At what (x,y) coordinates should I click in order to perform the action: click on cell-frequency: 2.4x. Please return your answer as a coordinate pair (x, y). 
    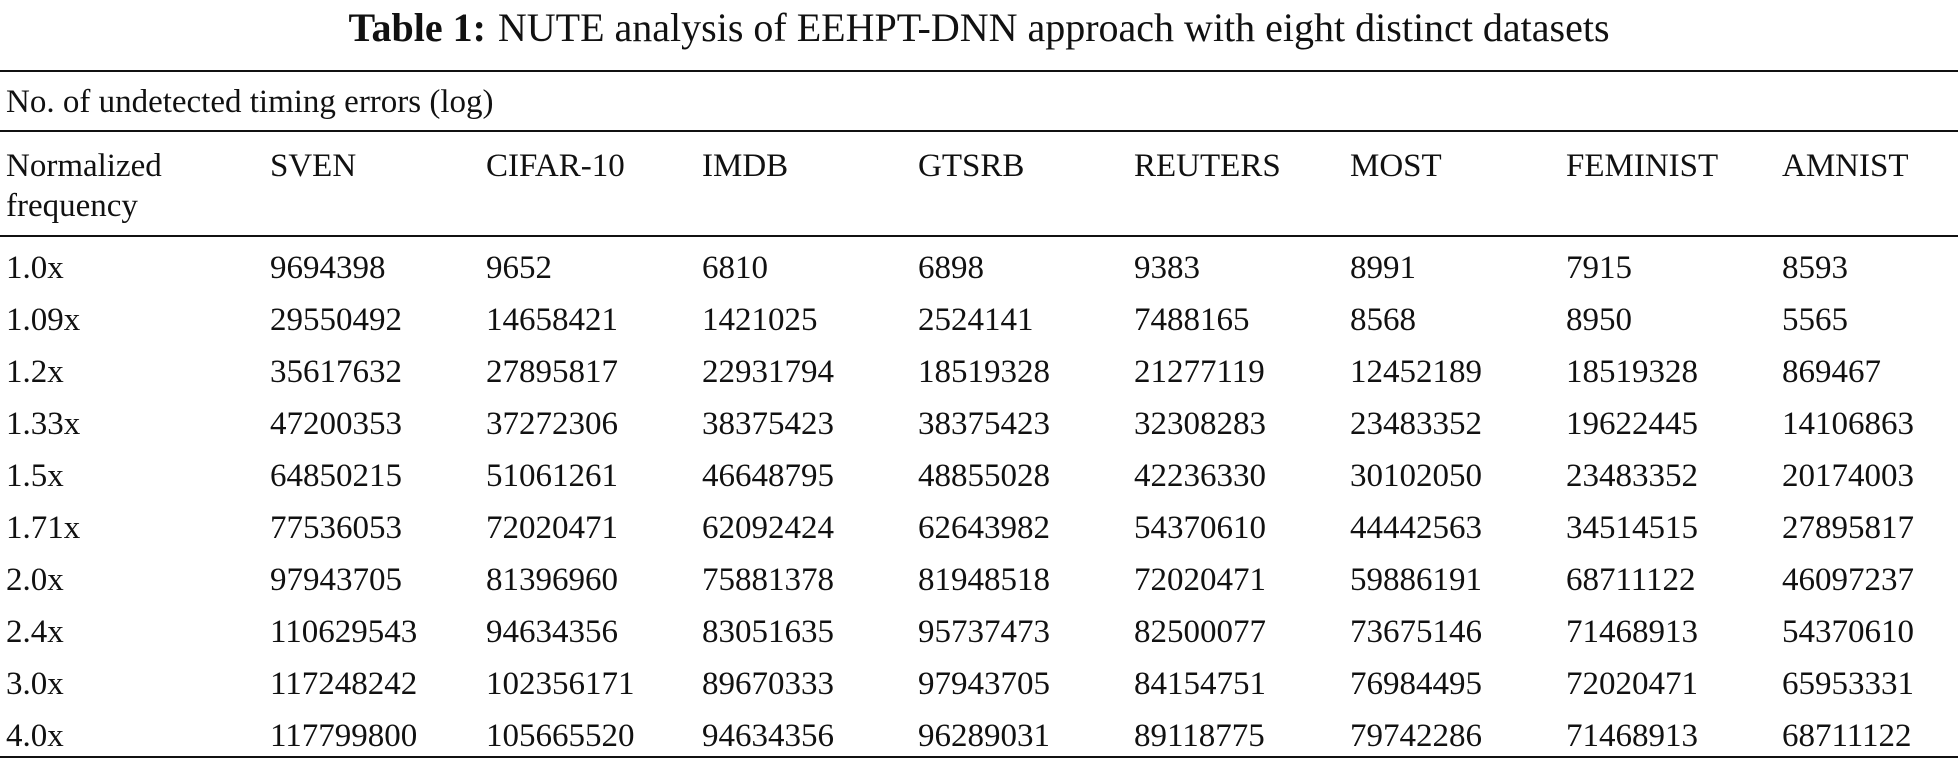
    Looking at the image, I should click on (35, 632).